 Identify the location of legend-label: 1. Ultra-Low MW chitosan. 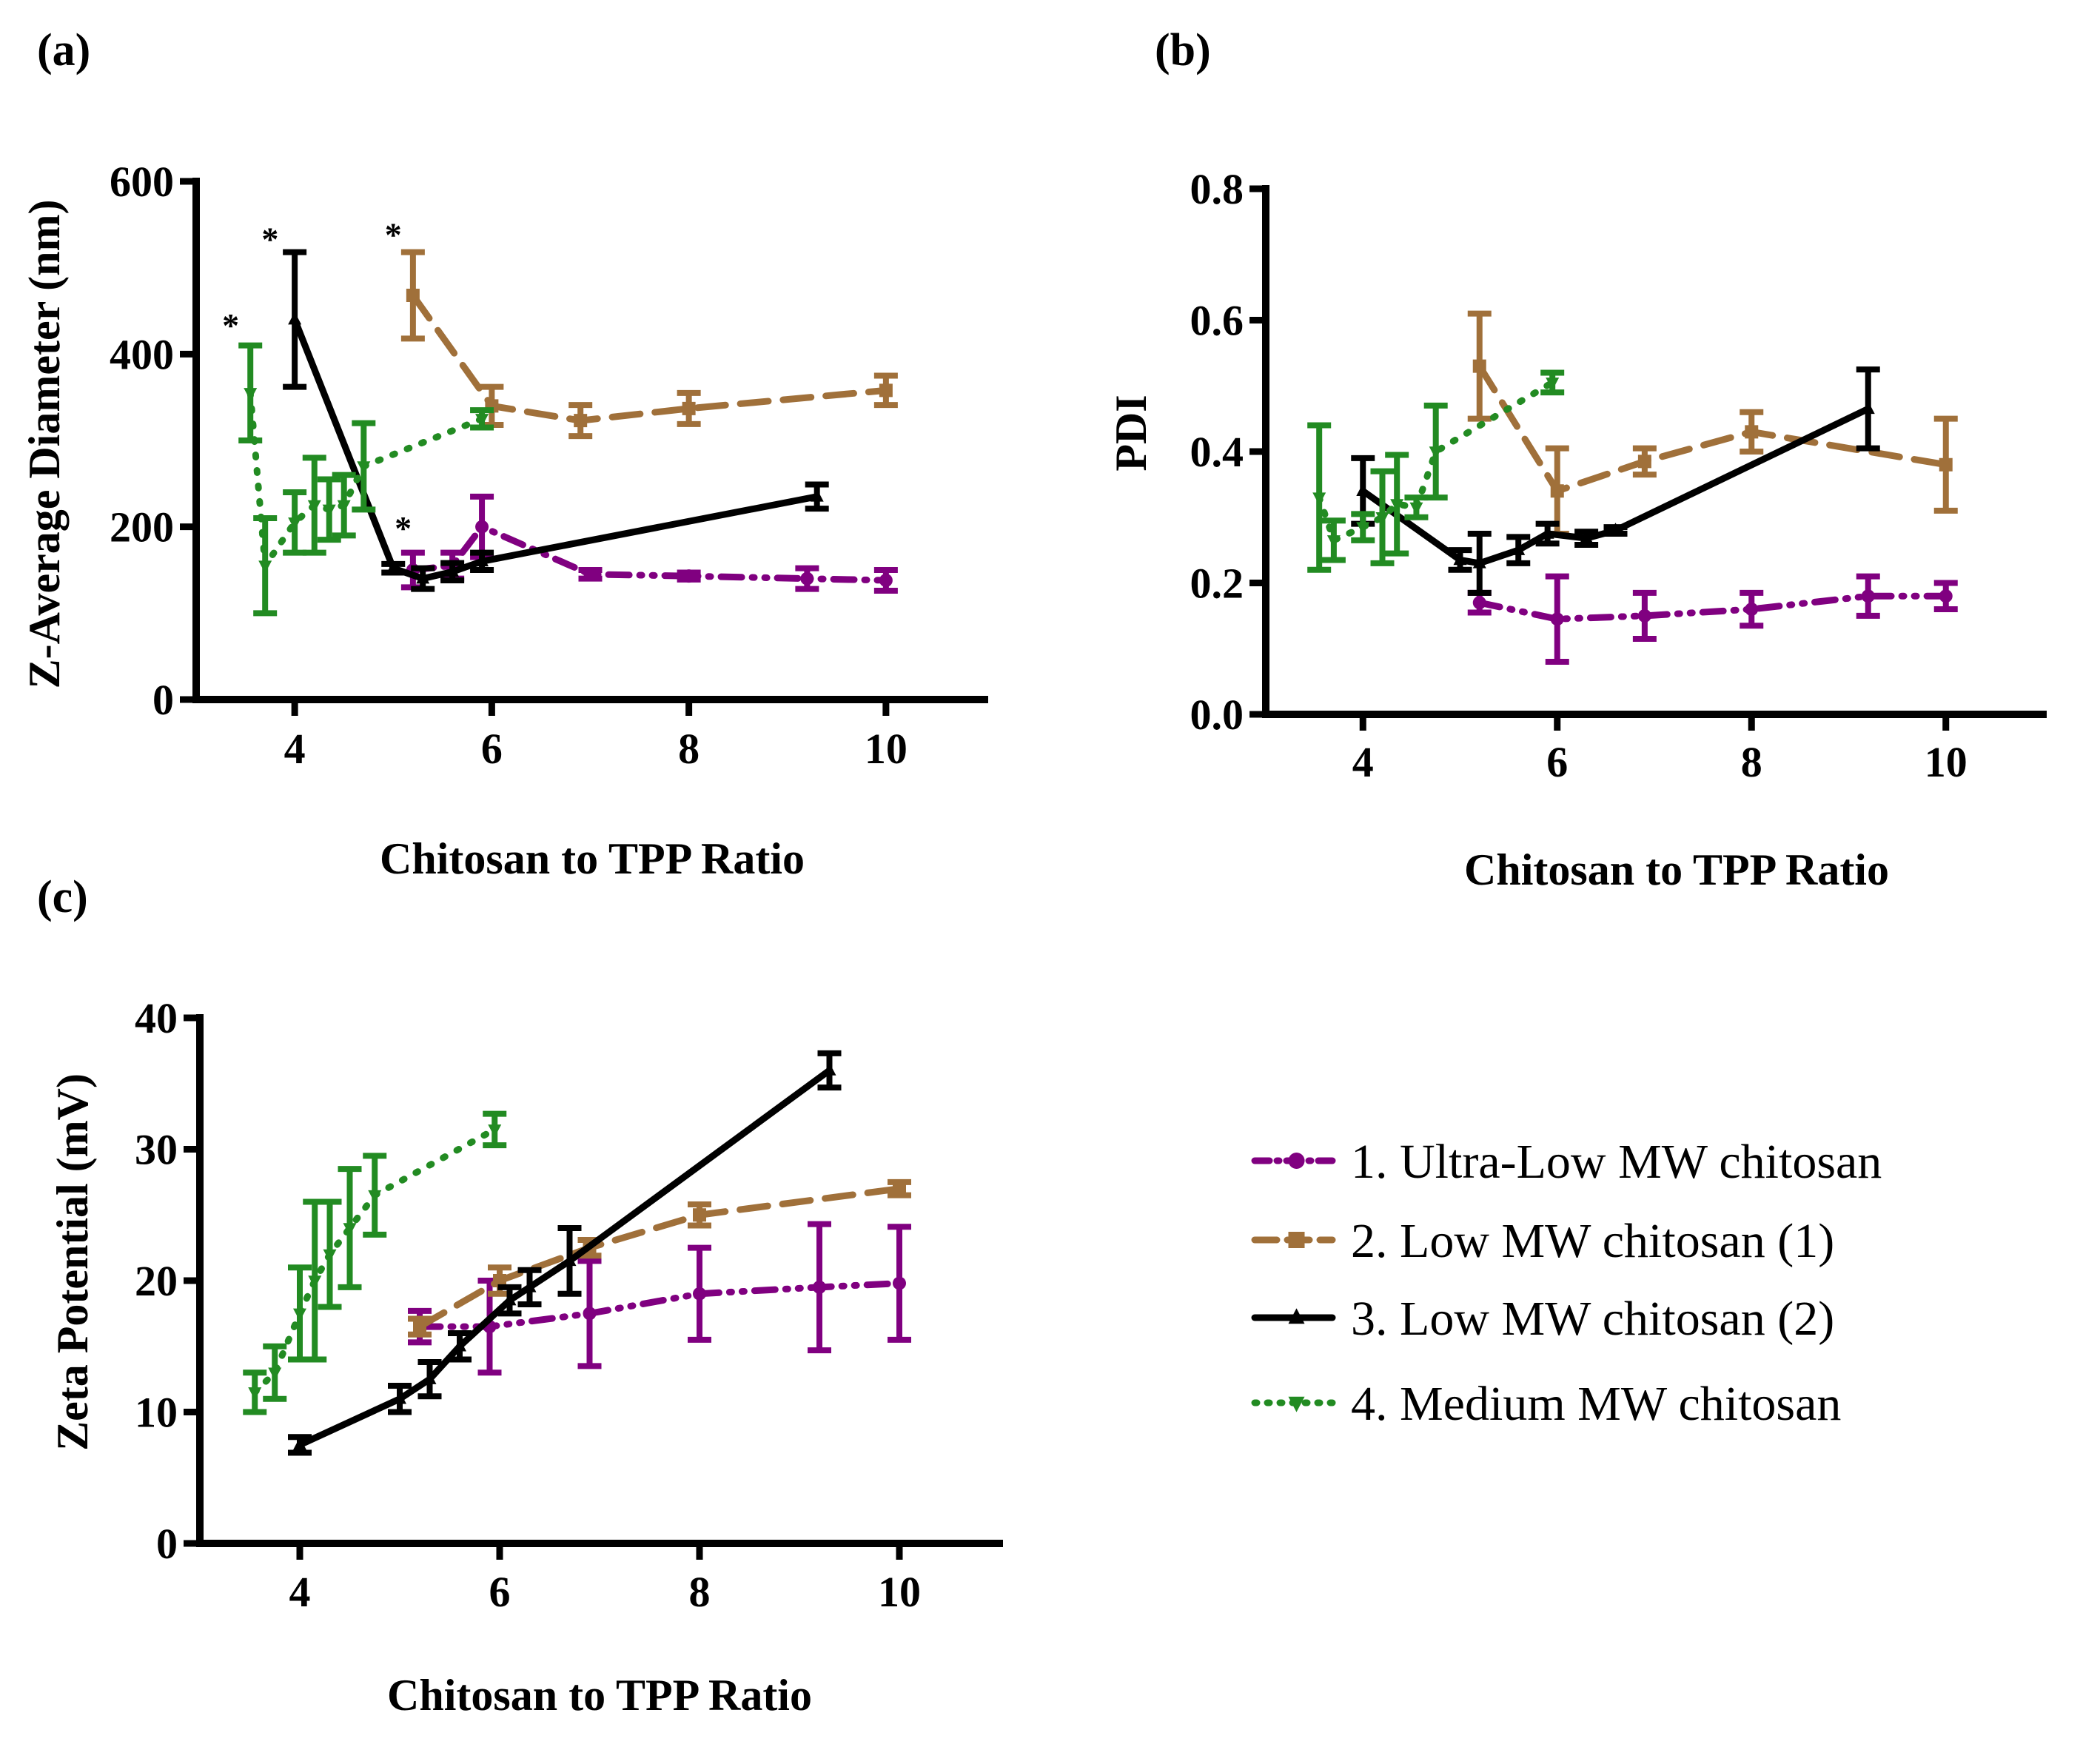
(1616, 1162).